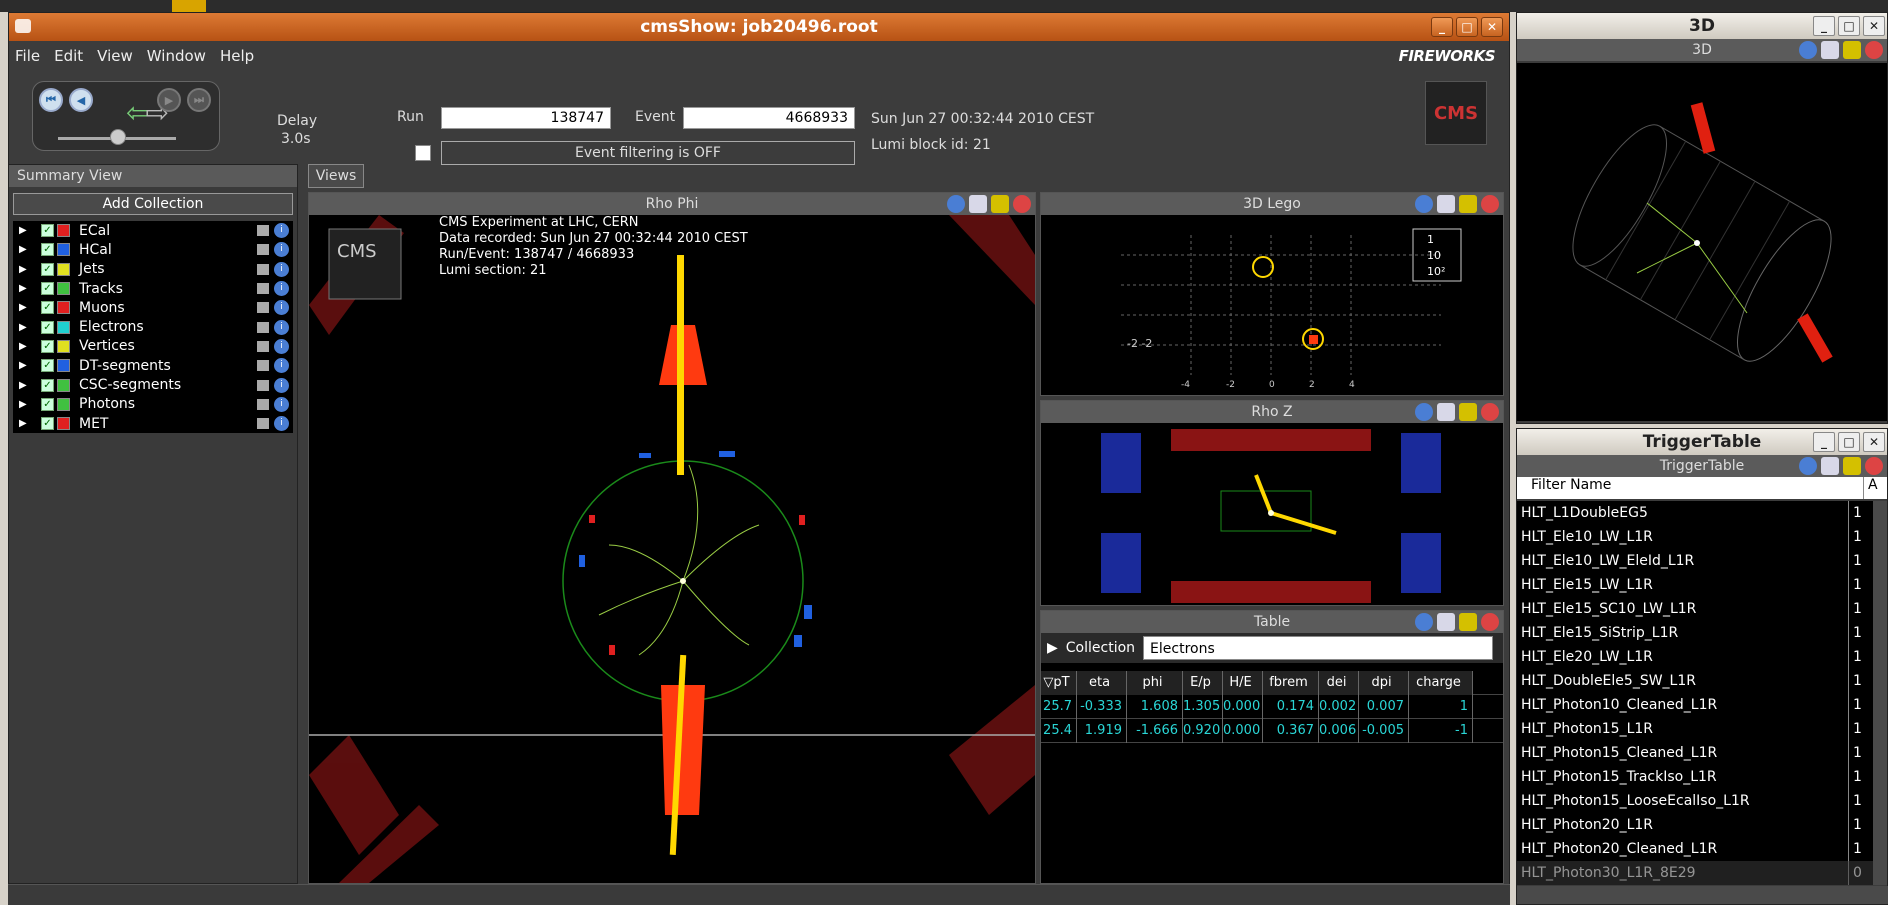  I want to click on menu-edit: Edit, so click(69, 56).